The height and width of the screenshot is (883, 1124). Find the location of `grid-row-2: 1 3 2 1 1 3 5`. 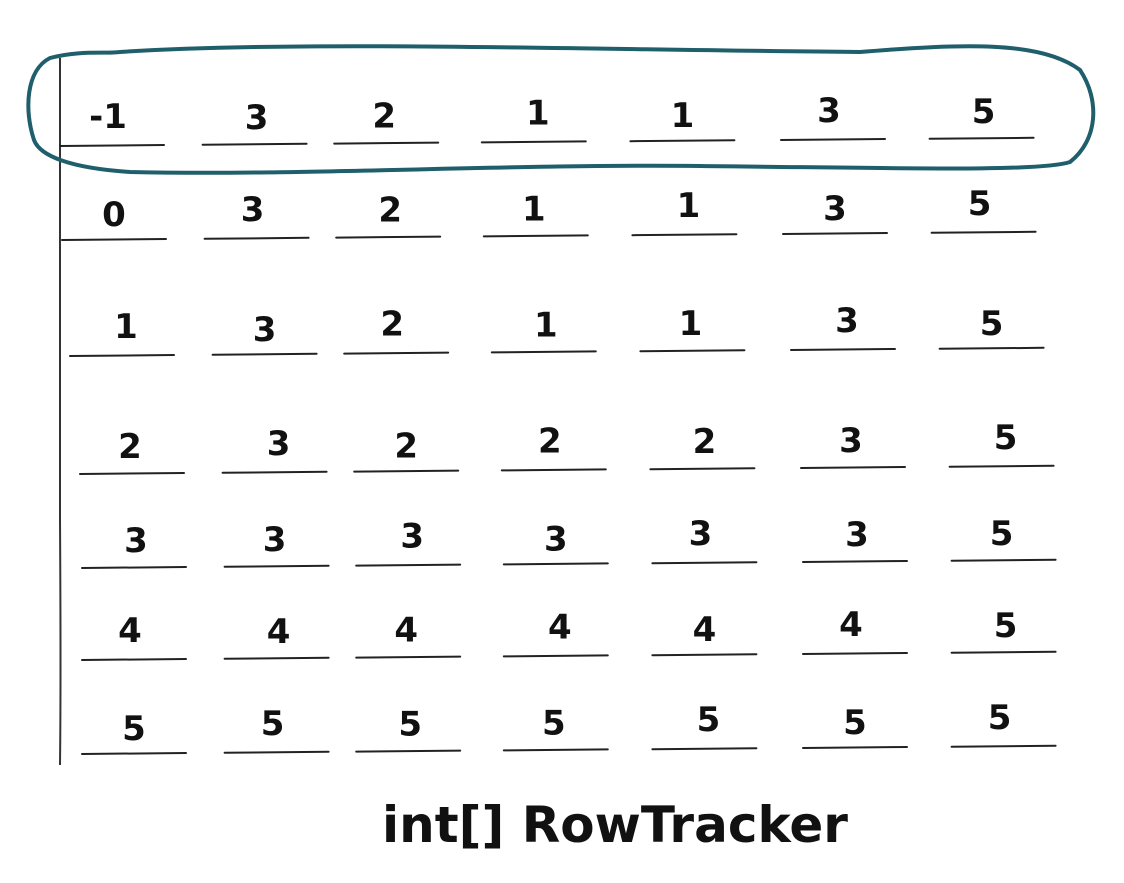

grid-row-2: 1 3 2 1 1 3 5 is located at coordinates (557, 329).